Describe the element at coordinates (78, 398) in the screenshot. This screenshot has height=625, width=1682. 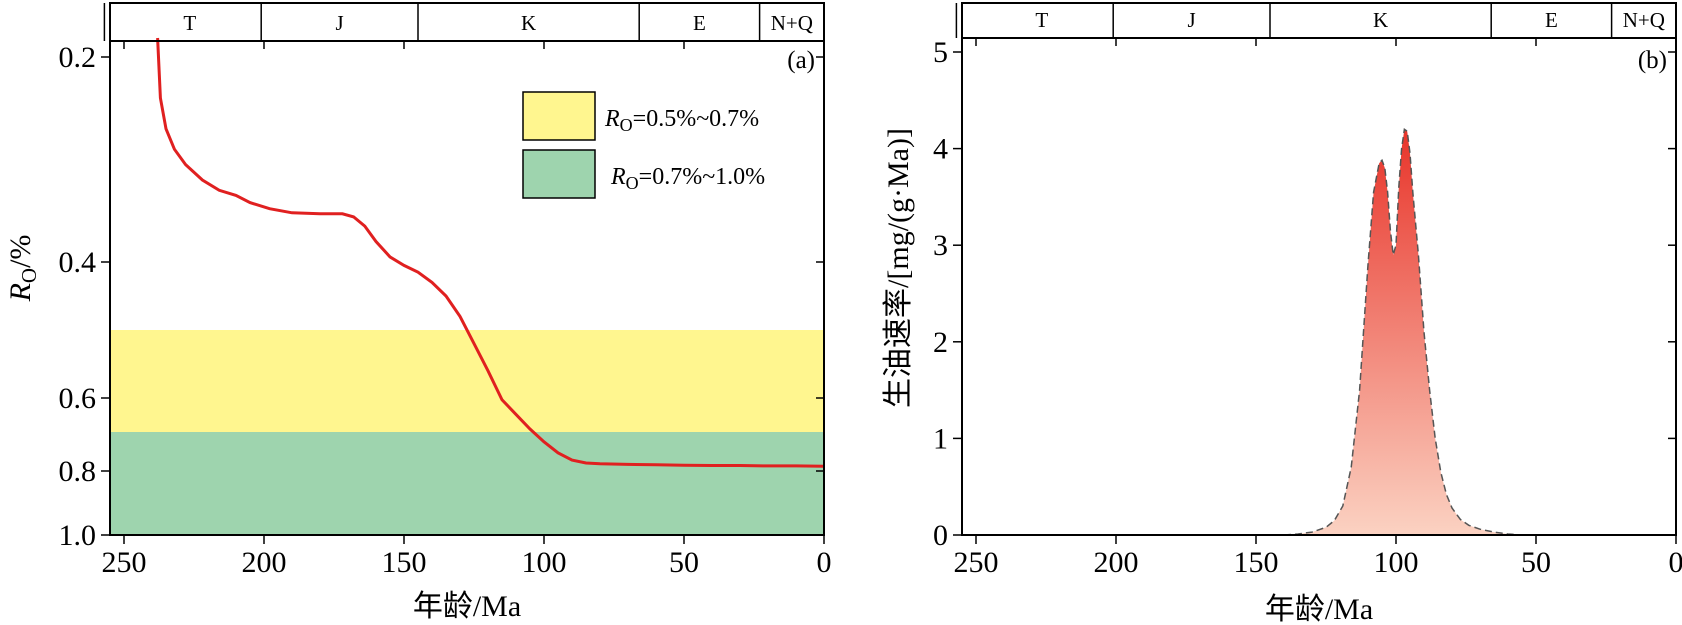
I see `y-tick-label: 0.6` at that location.